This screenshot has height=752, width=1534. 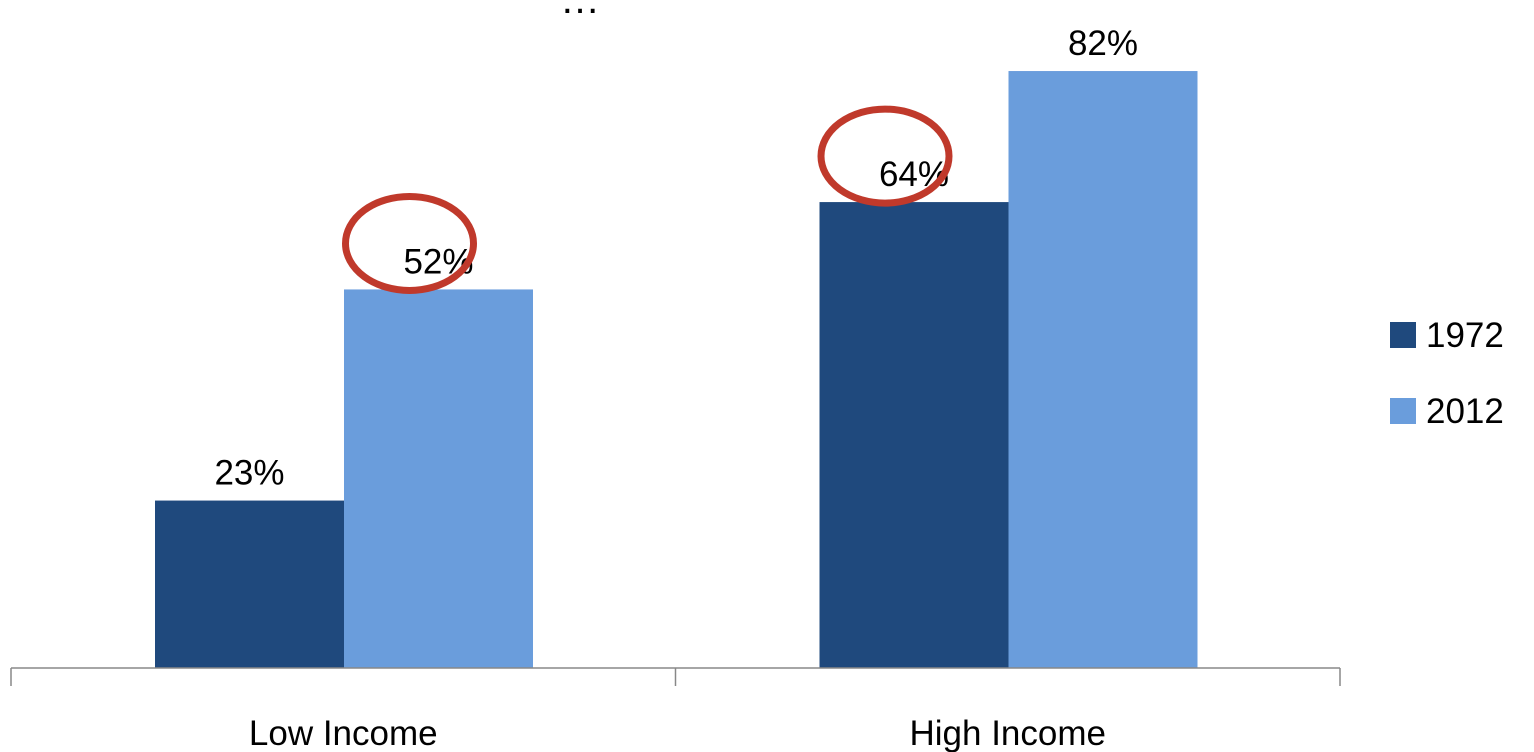 What do you see at coordinates (438, 478) in the screenshot?
I see `bar-2012-low-income` at bounding box center [438, 478].